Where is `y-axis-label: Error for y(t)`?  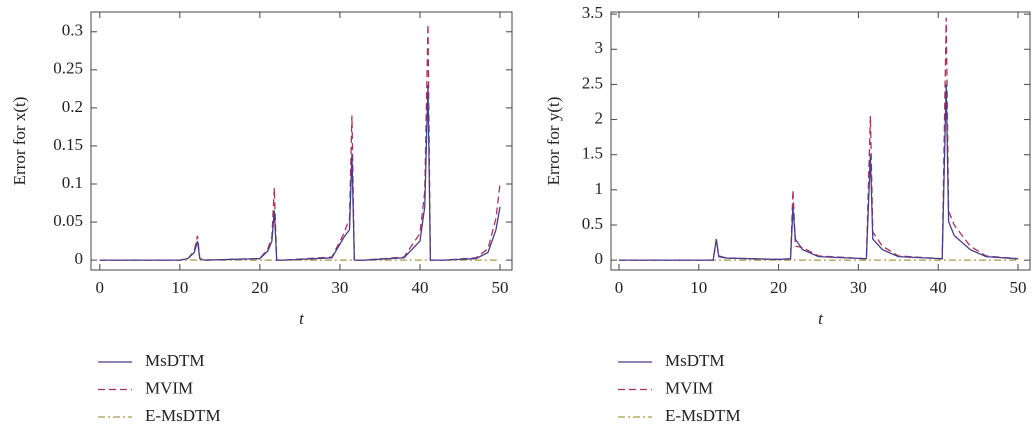 y-axis-label: Error for y(t) is located at coordinates (553, 141).